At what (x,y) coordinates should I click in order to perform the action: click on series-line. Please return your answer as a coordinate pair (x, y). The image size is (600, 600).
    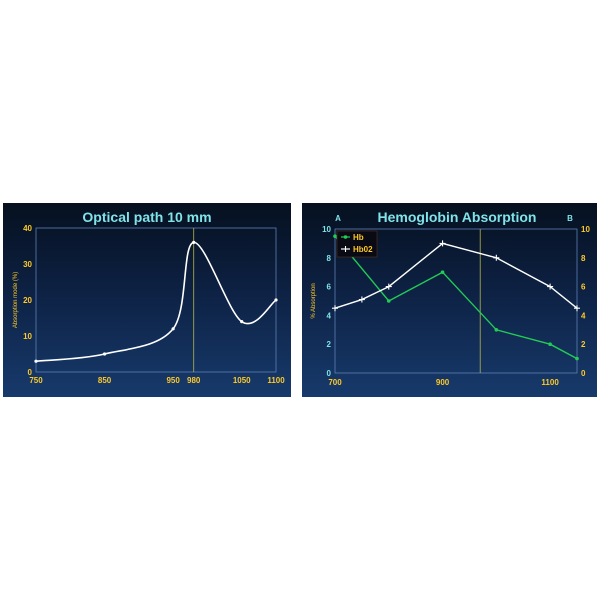
    Looking at the image, I should click on (156, 301).